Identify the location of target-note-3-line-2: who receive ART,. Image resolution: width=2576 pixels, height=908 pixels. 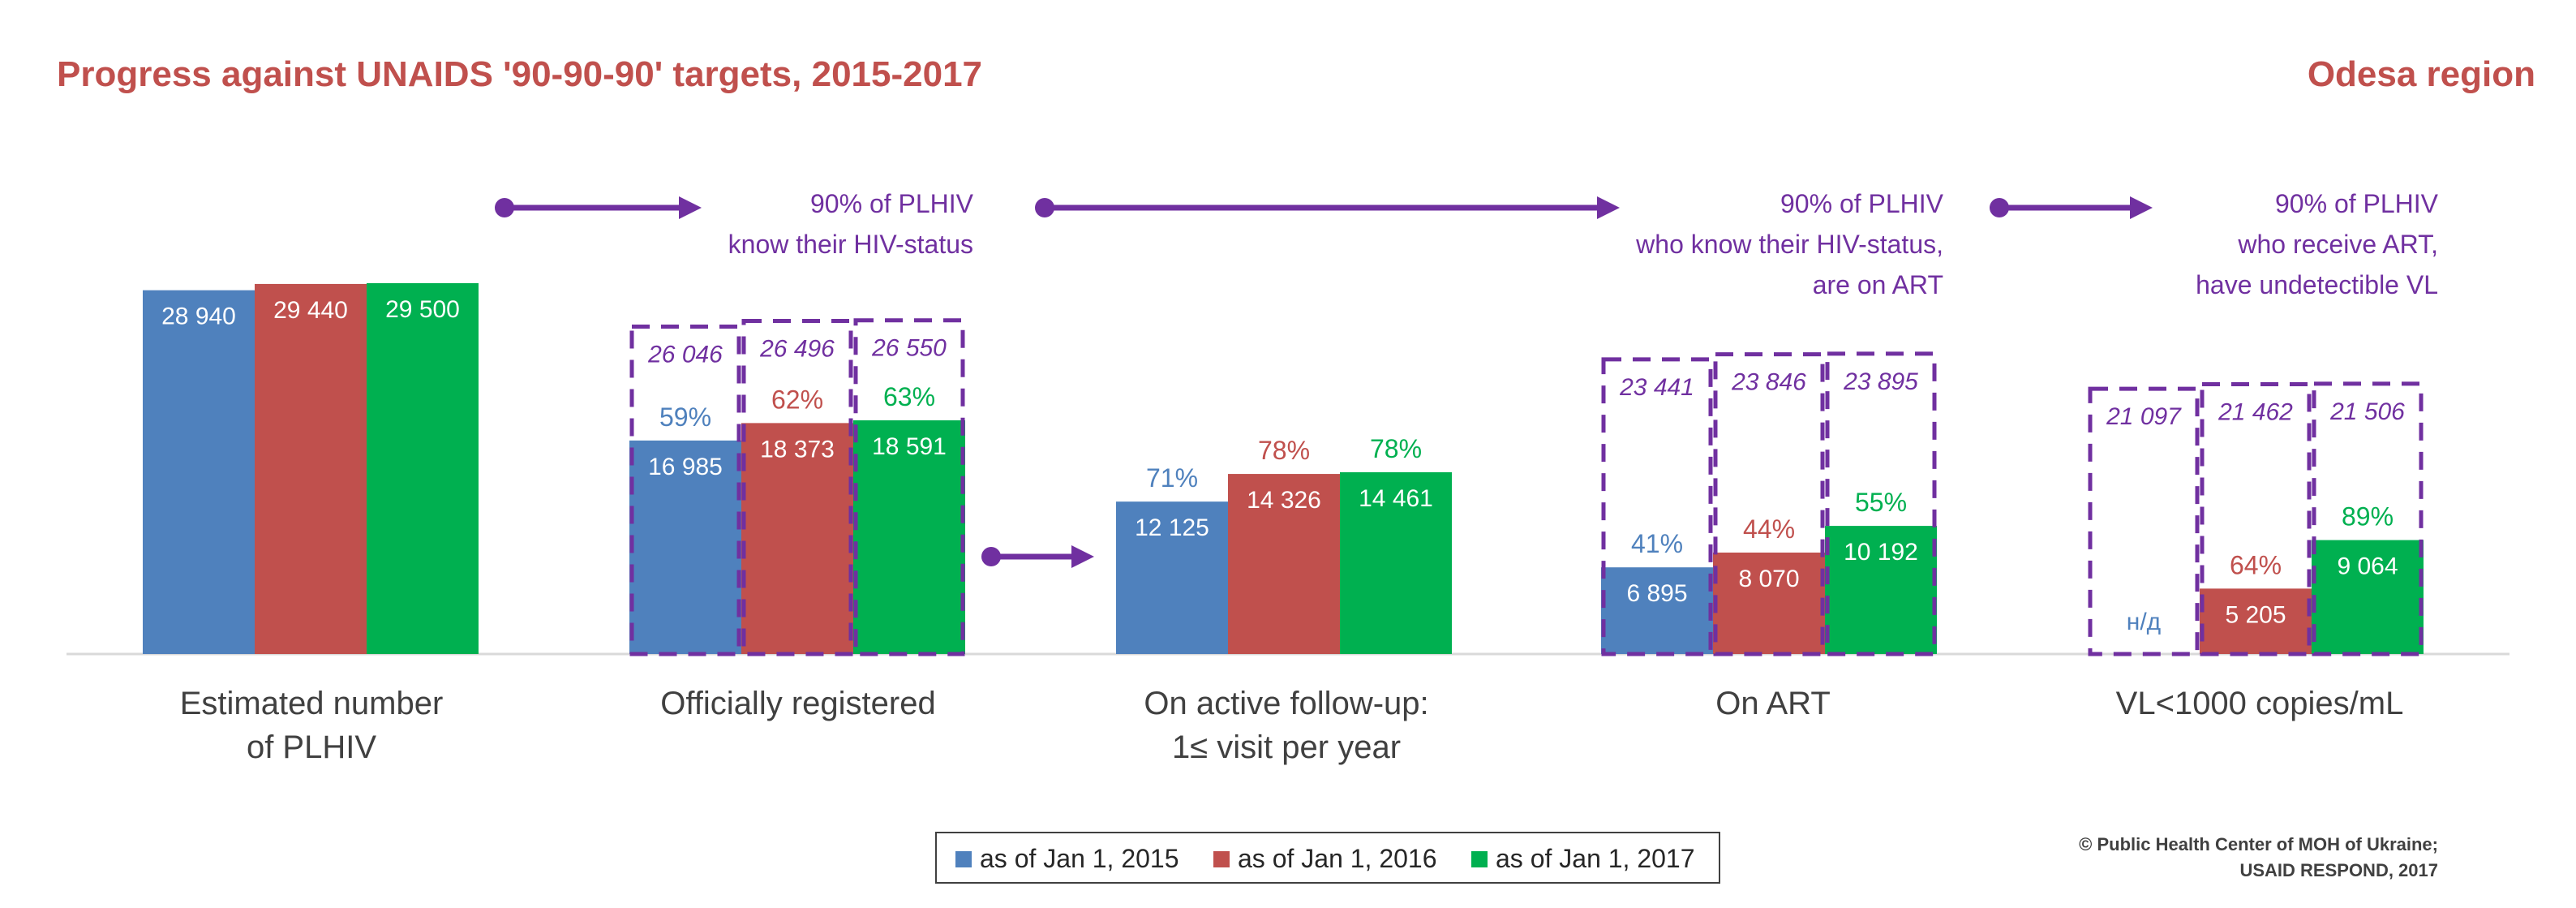
(2337, 245).